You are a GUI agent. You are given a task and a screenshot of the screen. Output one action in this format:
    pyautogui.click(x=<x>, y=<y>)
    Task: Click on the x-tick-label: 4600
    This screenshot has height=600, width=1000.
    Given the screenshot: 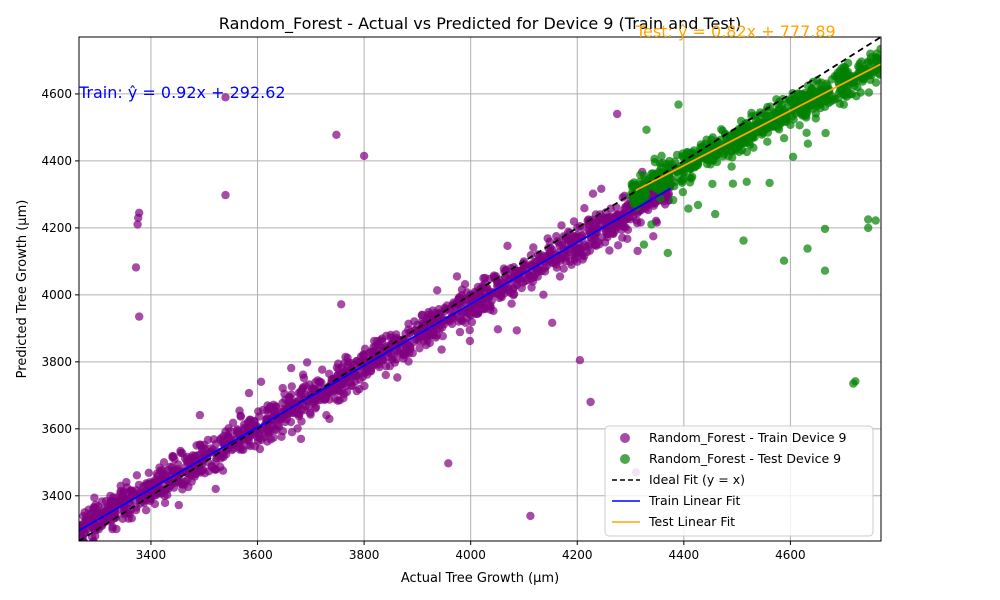 What is the action you would take?
    pyautogui.click(x=790, y=555)
    